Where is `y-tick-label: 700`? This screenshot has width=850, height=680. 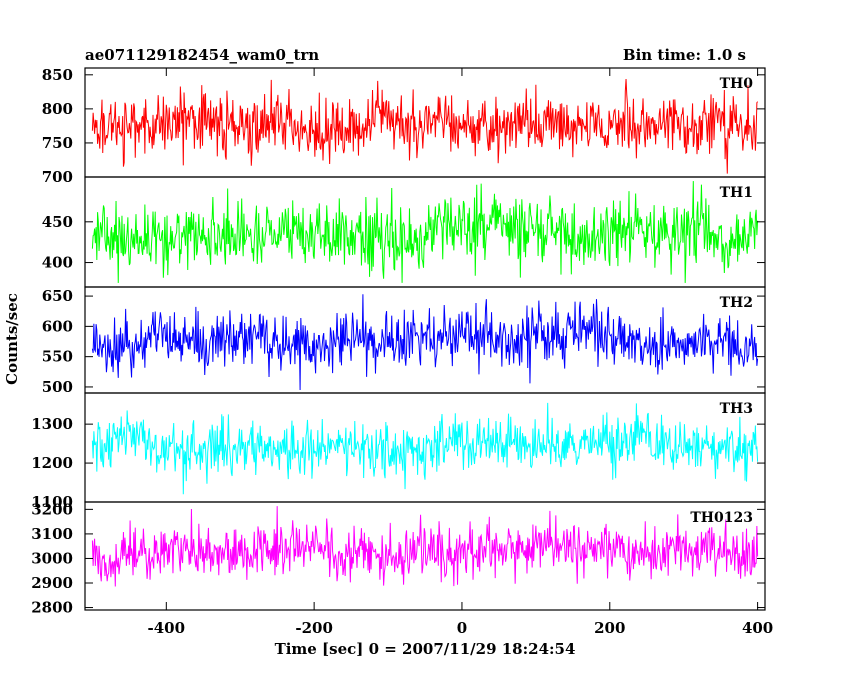 y-tick-label: 700 is located at coordinates (57, 177).